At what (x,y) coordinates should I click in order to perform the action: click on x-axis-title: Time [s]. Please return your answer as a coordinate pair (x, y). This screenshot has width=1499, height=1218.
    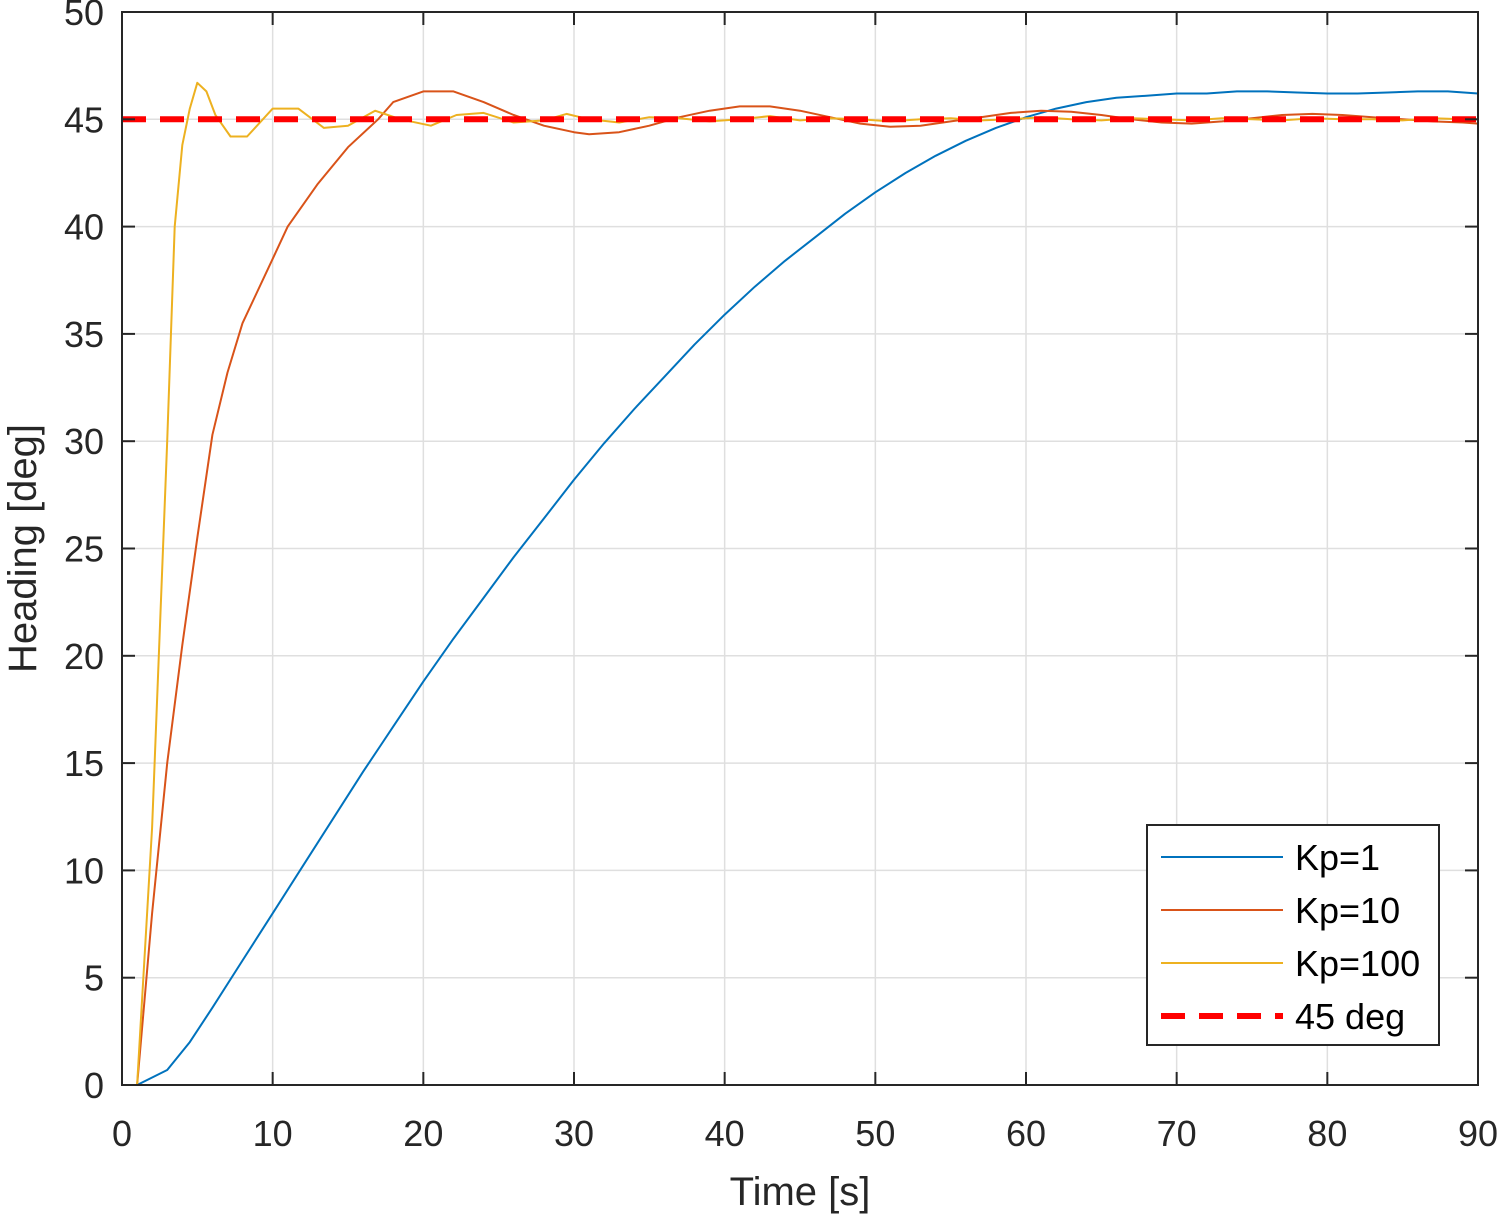
    Looking at the image, I should click on (800, 1192).